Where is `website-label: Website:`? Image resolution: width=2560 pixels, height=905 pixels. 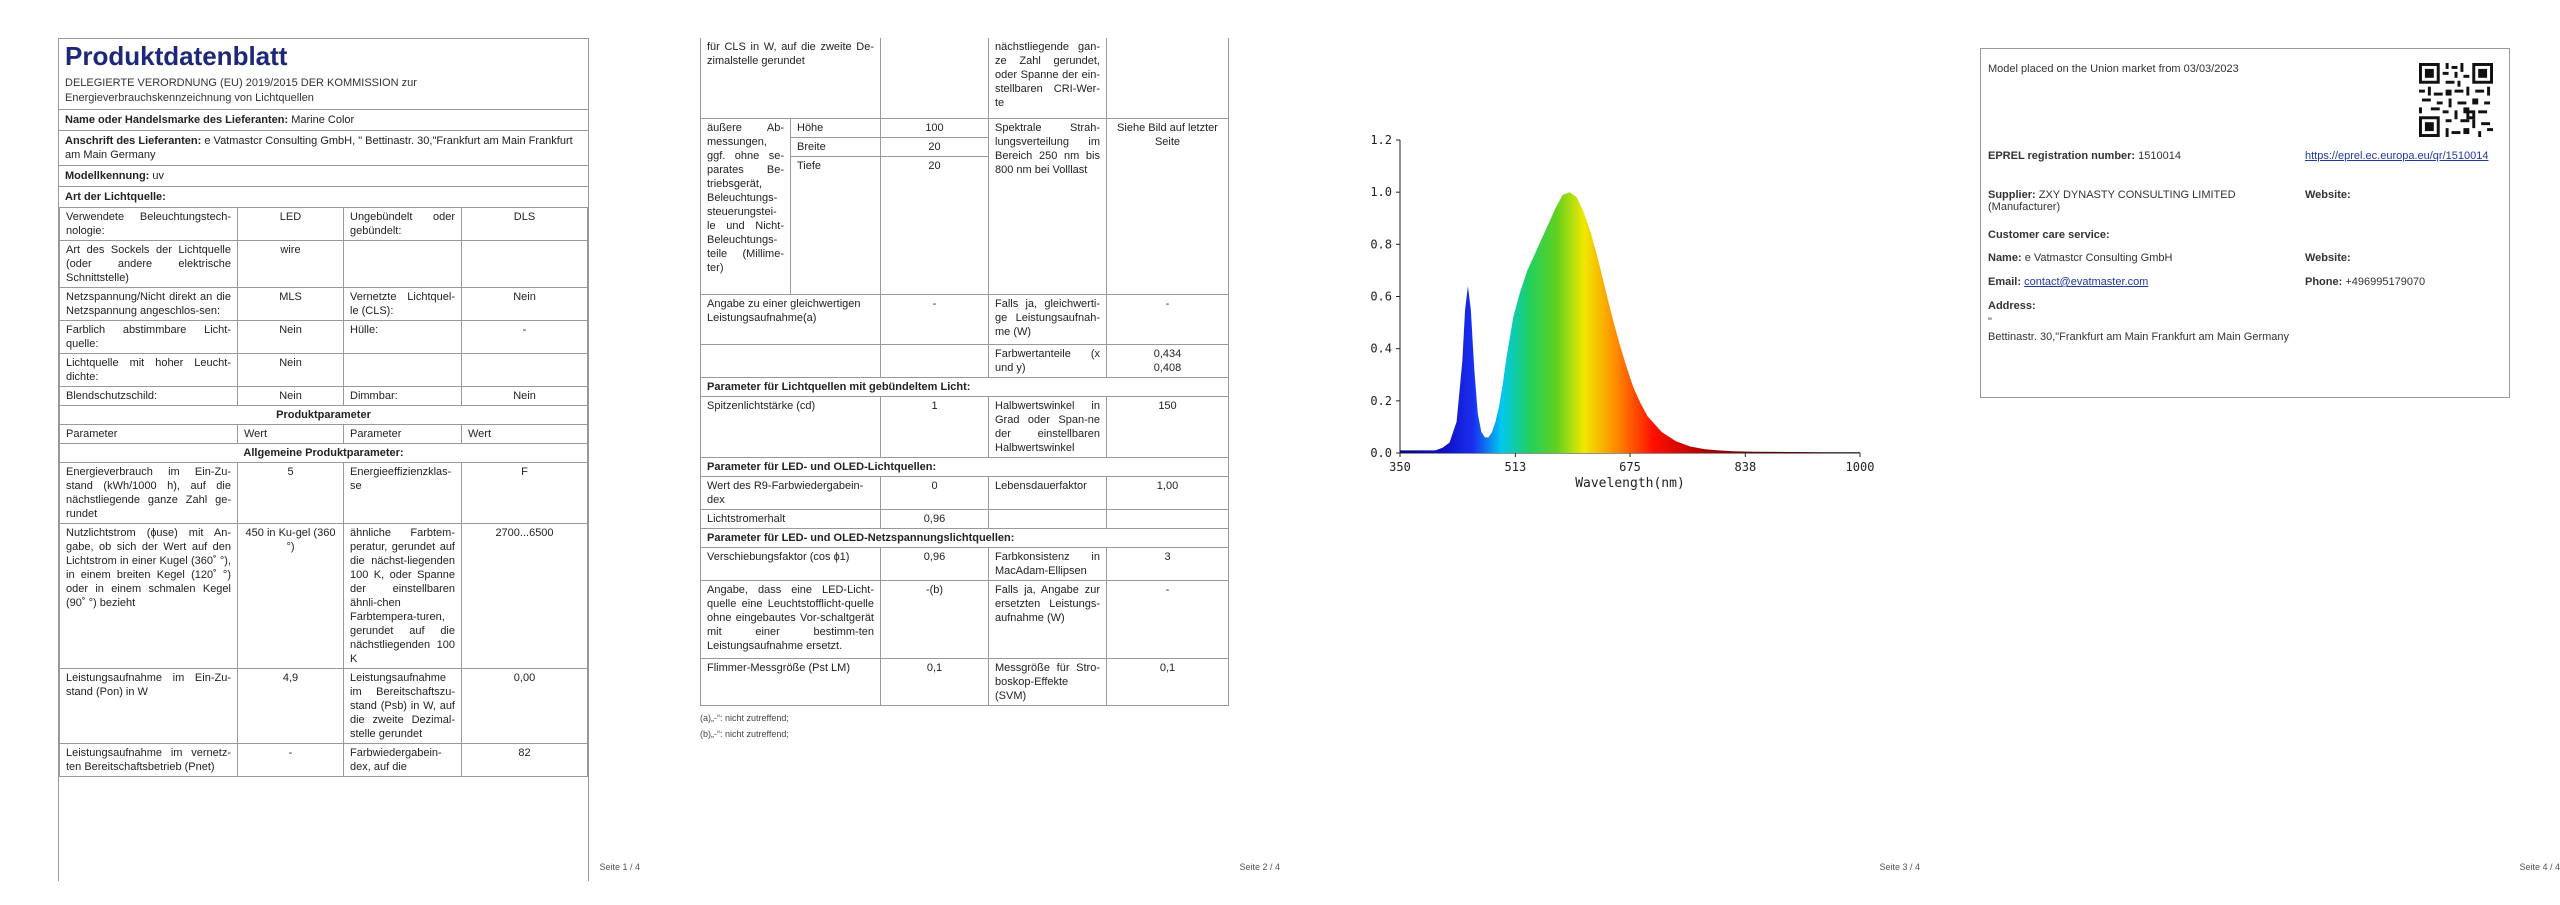
website-label: Website: is located at coordinates (2328, 195).